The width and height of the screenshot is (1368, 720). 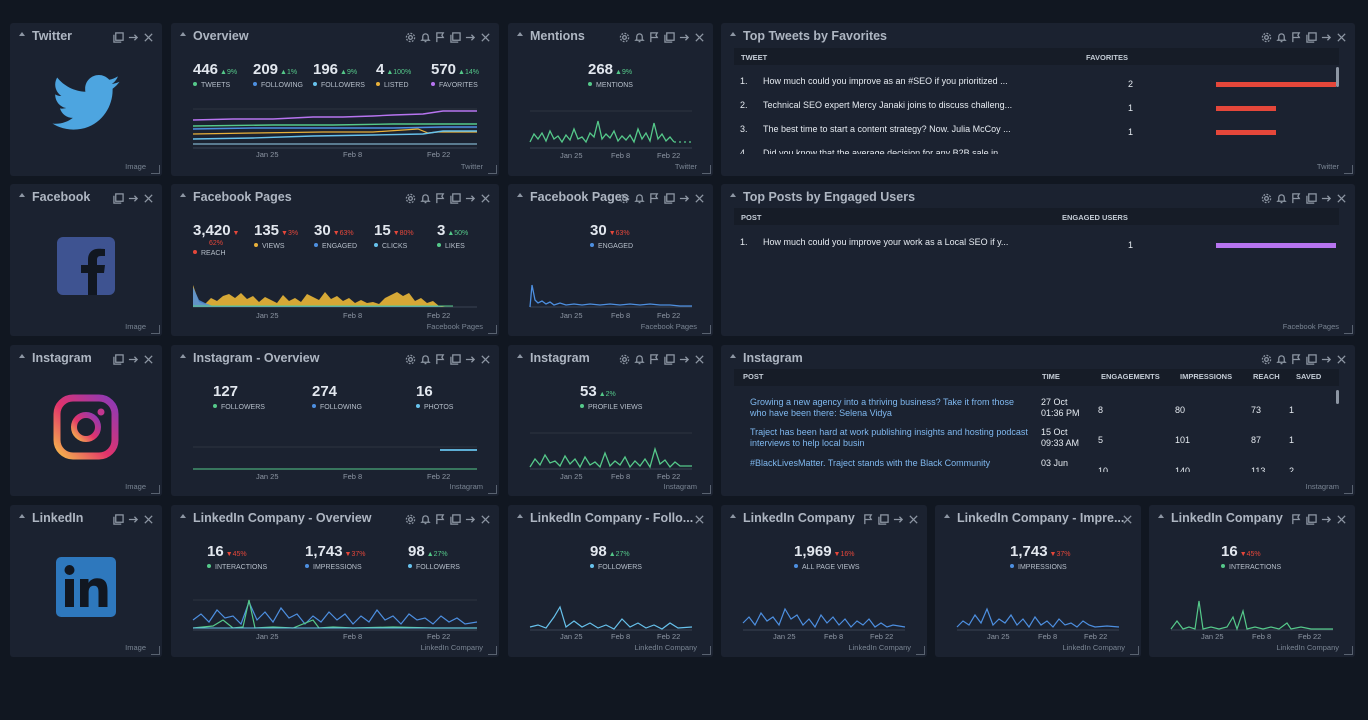 What do you see at coordinates (1130, 376) in the screenshot?
I see `column-header: ENGAGEMENTS` at bounding box center [1130, 376].